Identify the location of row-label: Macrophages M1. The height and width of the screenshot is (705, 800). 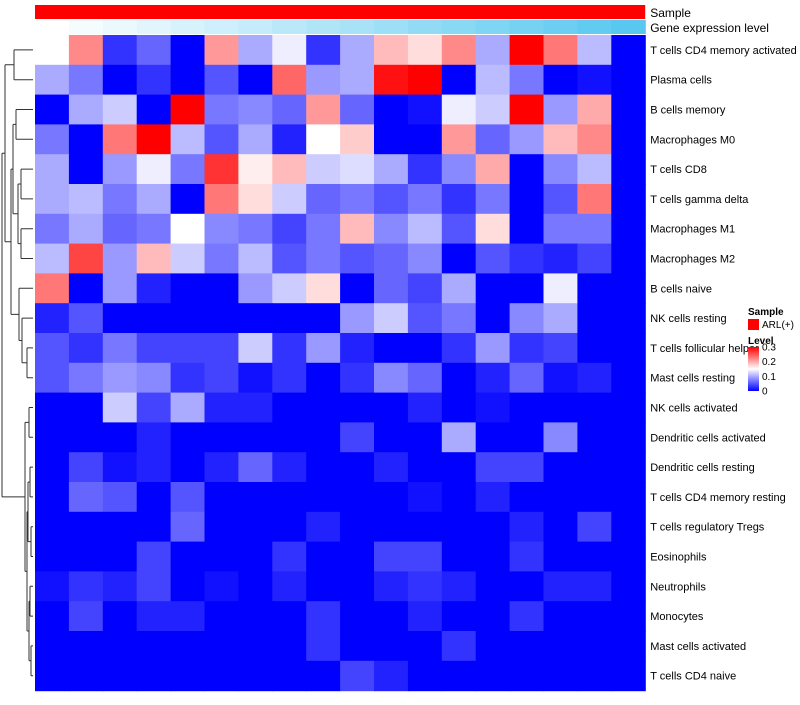
(692, 230).